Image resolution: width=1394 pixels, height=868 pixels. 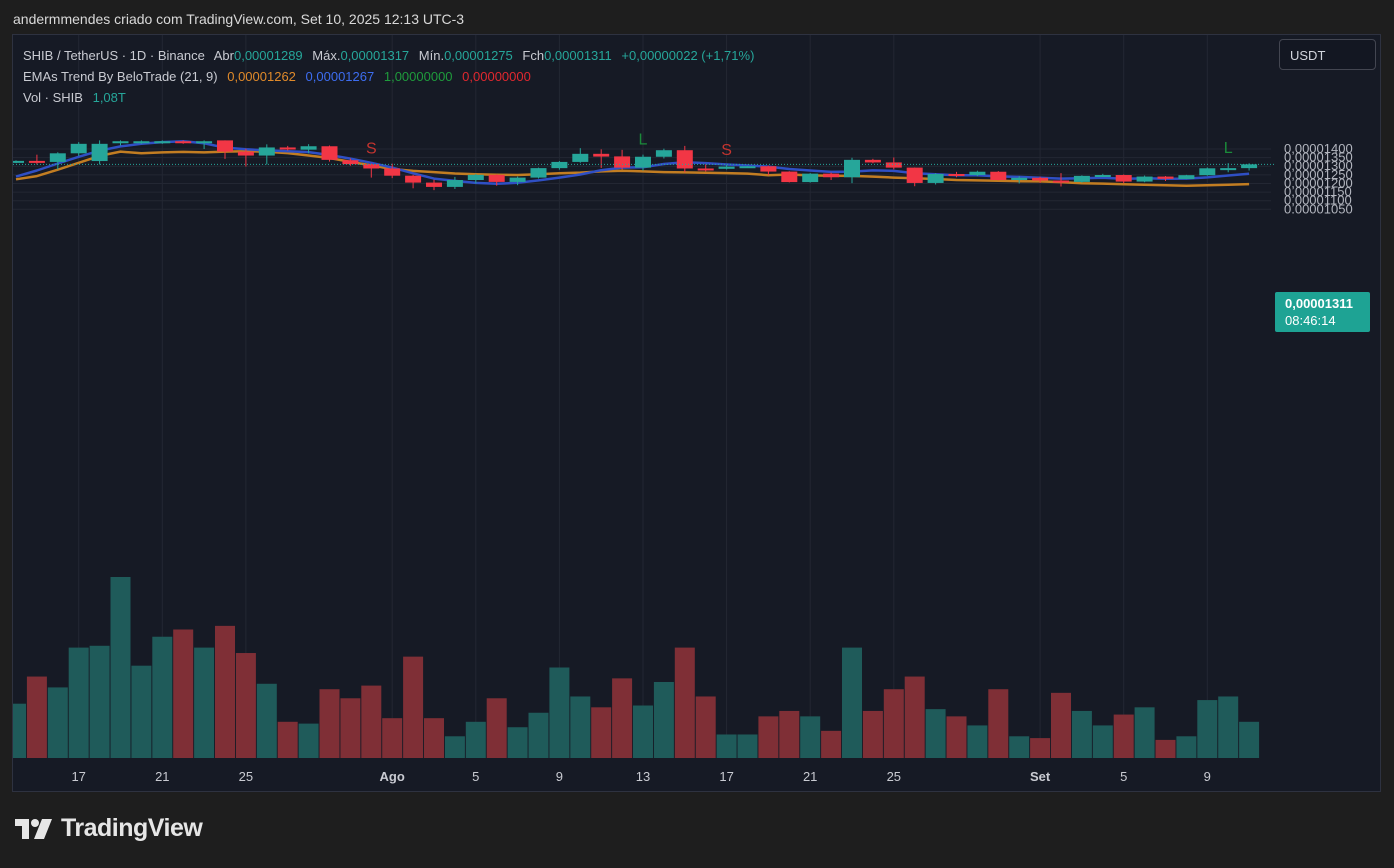 I want to click on tradingview-logo: TradingView, so click(x=109, y=828).